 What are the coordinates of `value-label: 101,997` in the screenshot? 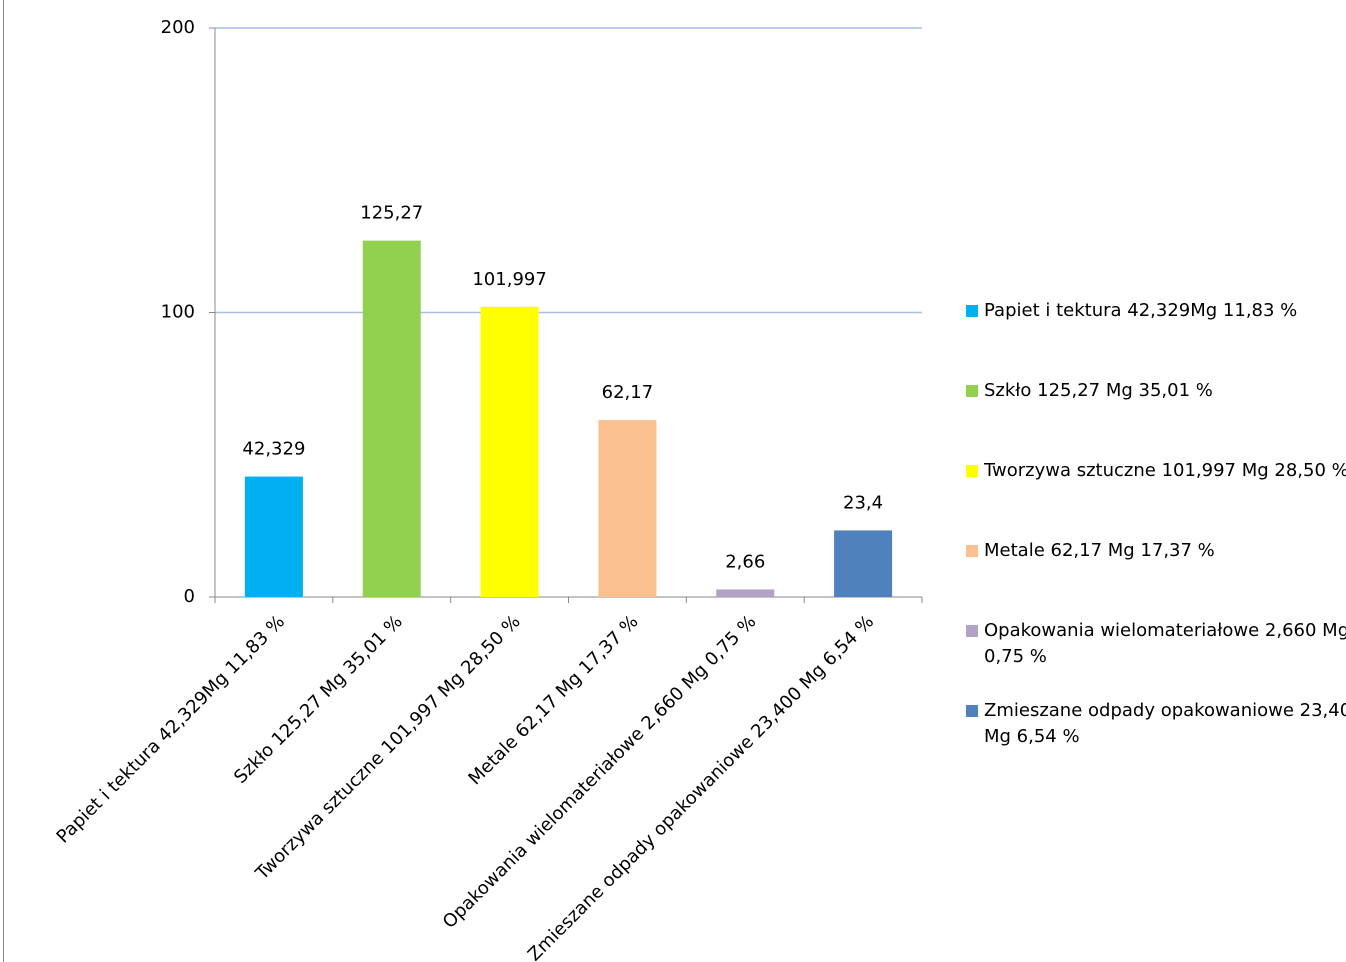 It's located at (509, 279).